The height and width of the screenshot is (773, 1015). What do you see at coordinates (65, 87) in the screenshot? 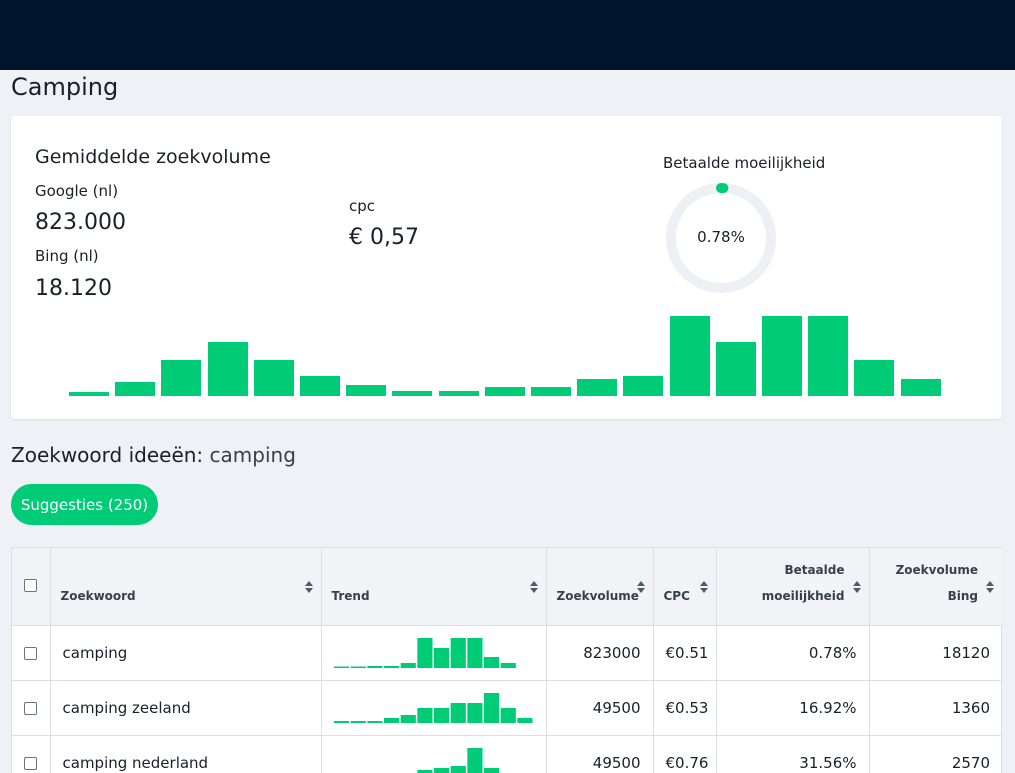
I see `page-title: Camping` at bounding box center [65, 87].